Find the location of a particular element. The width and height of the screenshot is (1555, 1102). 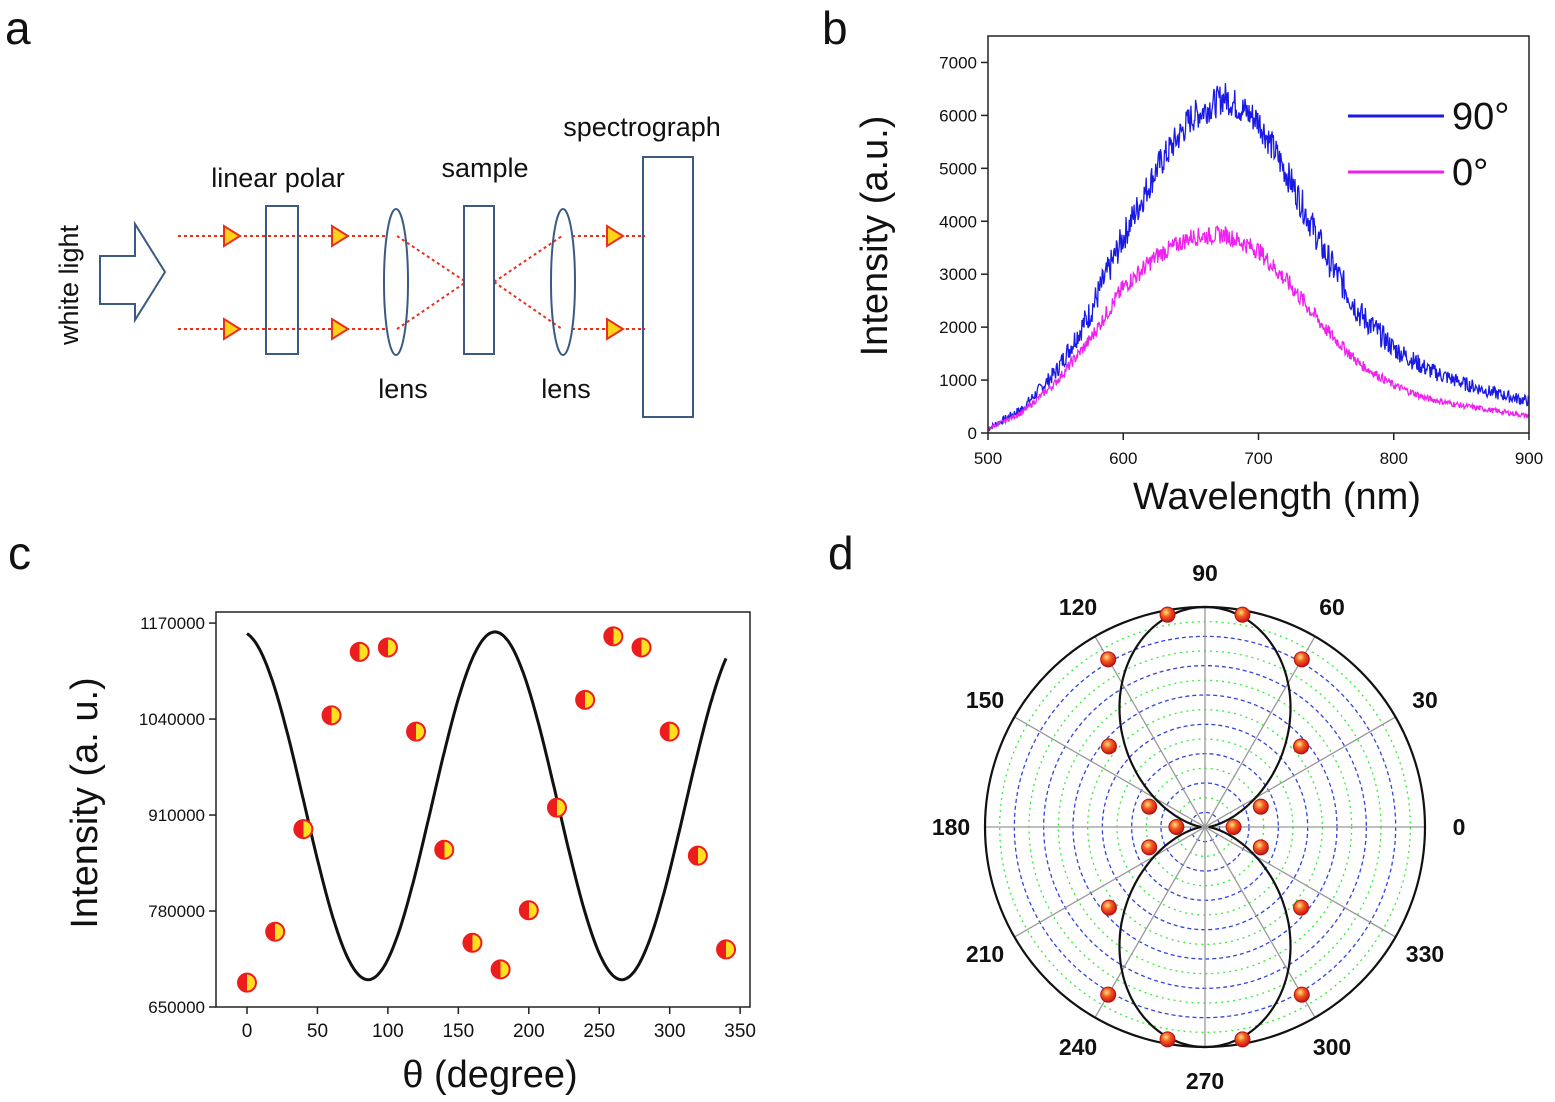

c-fit-curve is located at coordinates (487, 806).